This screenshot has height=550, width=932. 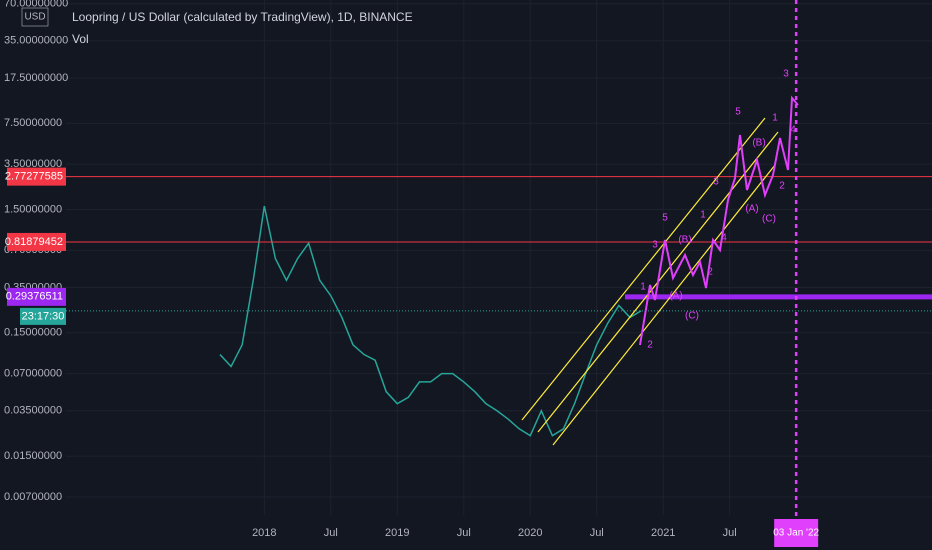 I want to click on currency: USD, so click(x=34, y=17).